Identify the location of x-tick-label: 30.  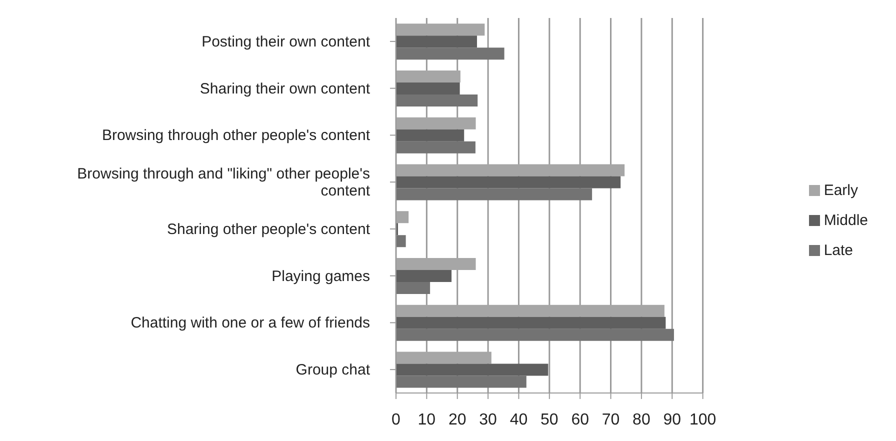
(488, 419).